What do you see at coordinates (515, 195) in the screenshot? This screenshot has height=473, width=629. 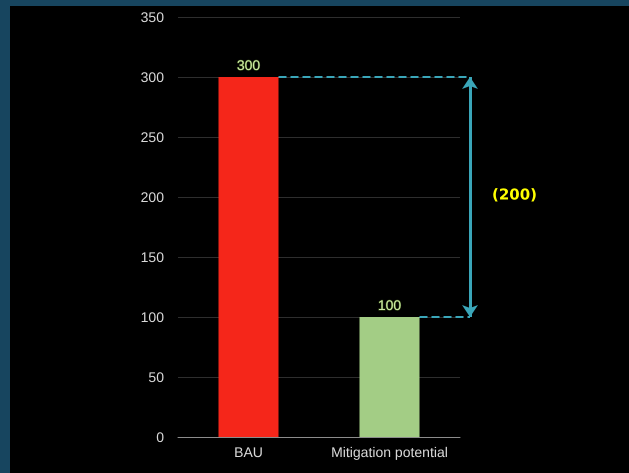 I see `text: (200)` at bounding box center [515, 195].